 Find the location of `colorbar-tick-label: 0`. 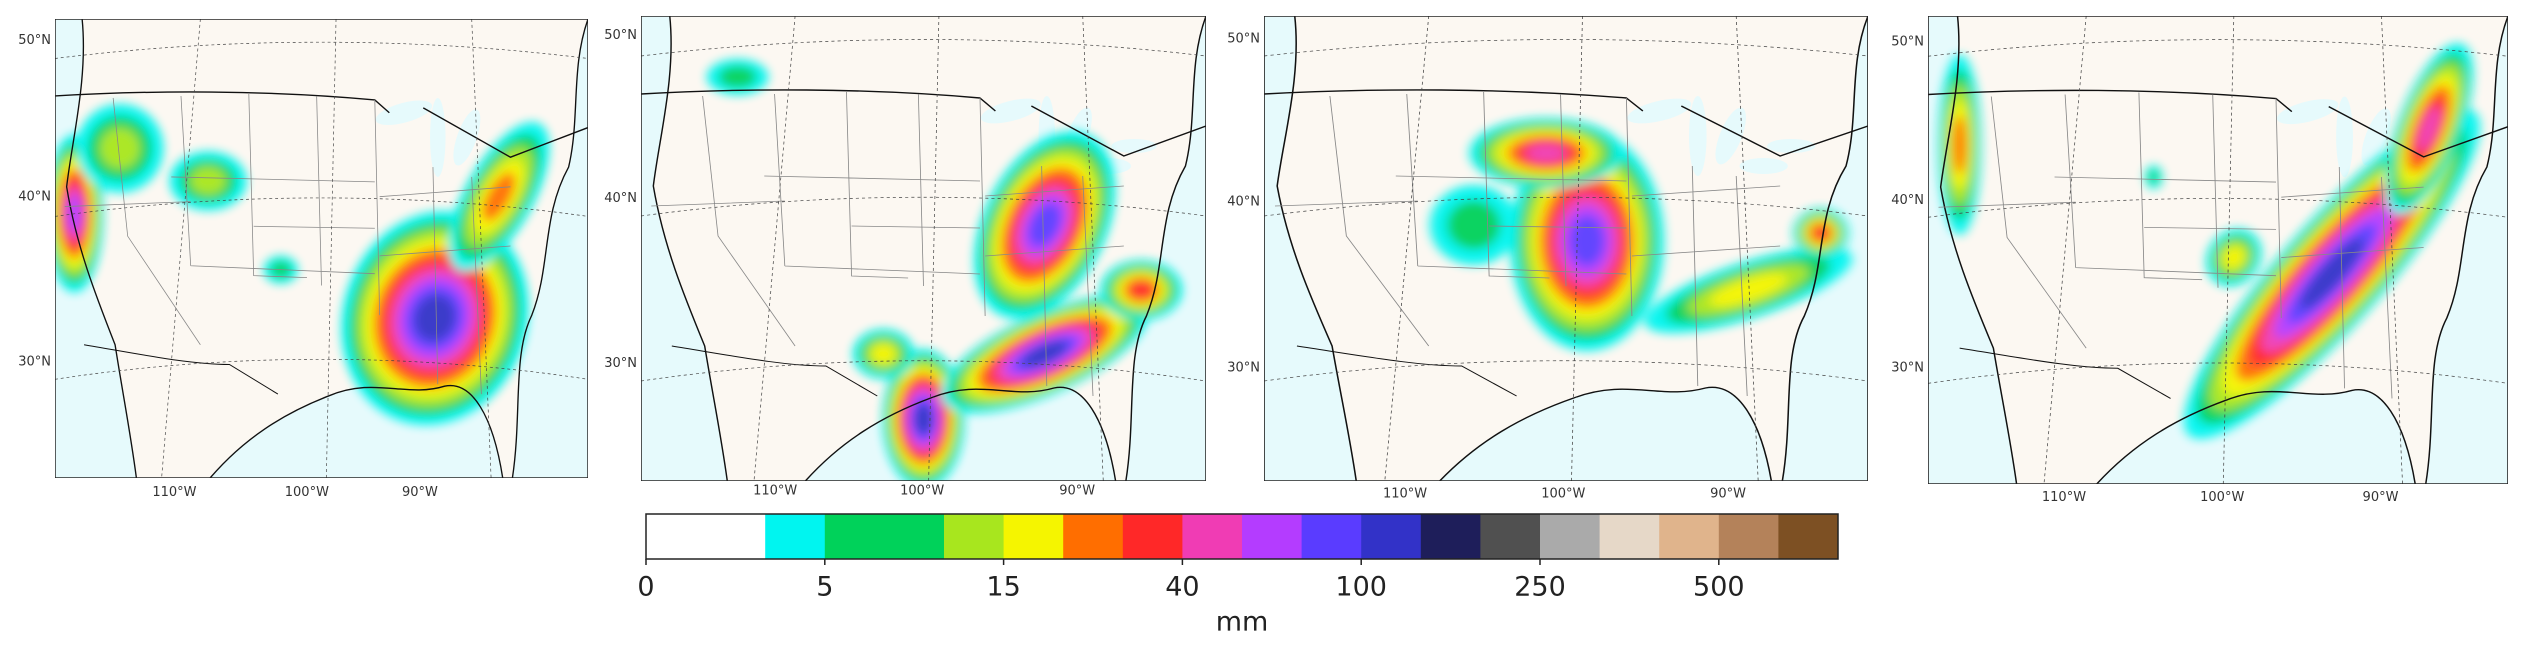

colorbar-tick-label: 0 is located at coordinates (645, 587).